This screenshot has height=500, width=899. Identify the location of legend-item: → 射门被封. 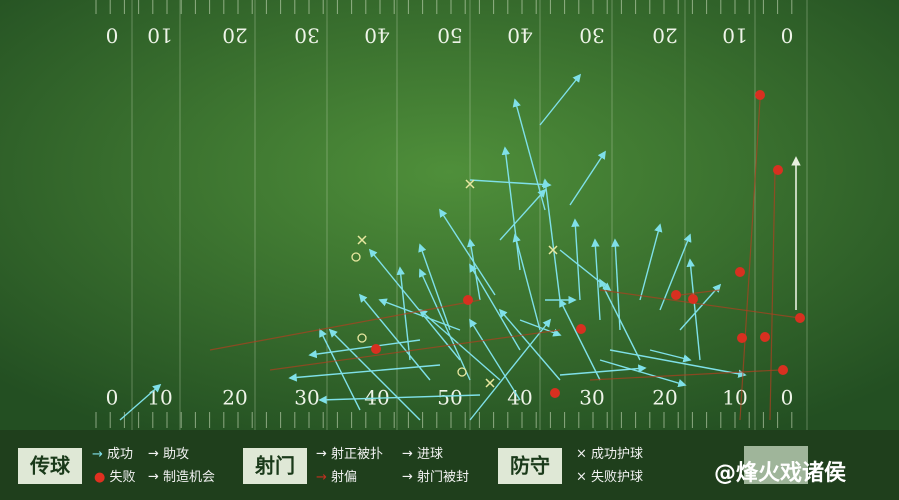
(435, 477).